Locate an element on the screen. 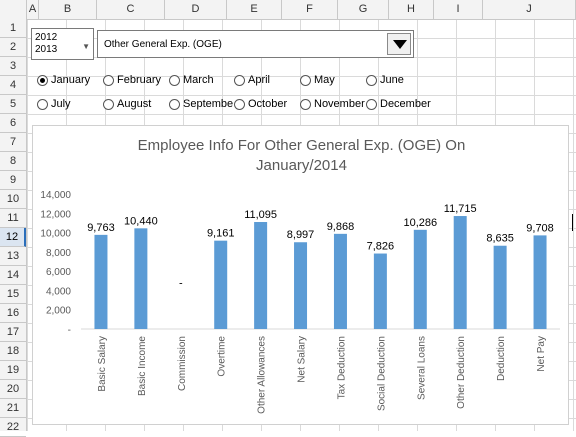 This screenshot has width=576, height=437. x-category-label: Tax Deduction is located at coordinates (341, 367).